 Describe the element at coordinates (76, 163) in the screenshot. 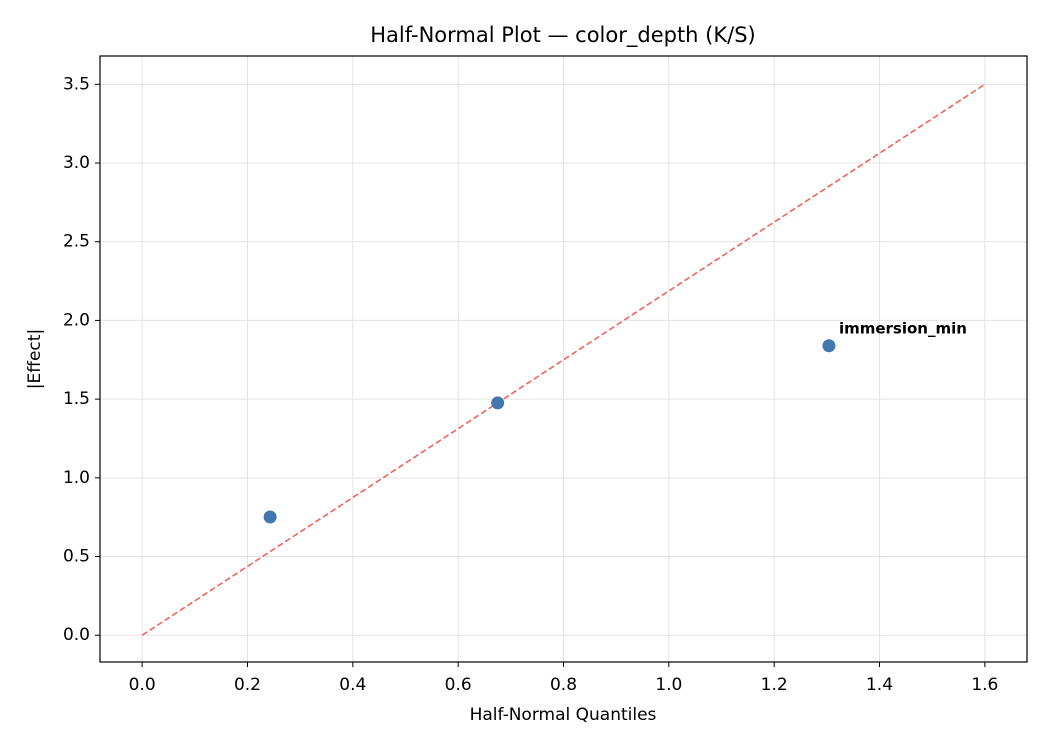

I see `y-tick-label: 3.0` at that location.